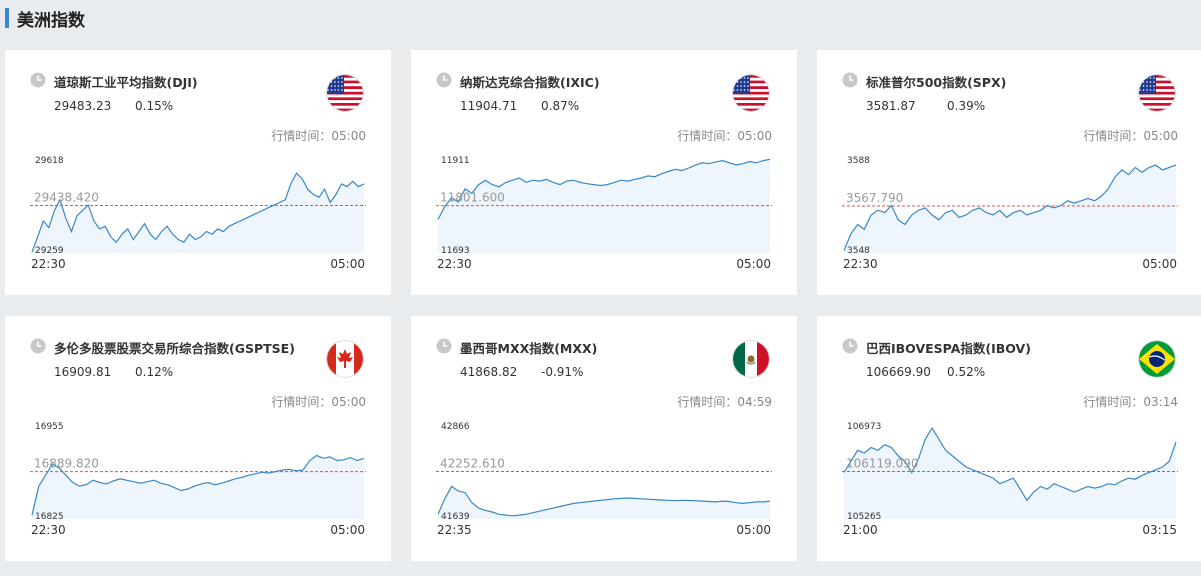  I want to click on intraday-chart: 3588 3548 3567.790 22:30 05:00, so click(1010, 212).